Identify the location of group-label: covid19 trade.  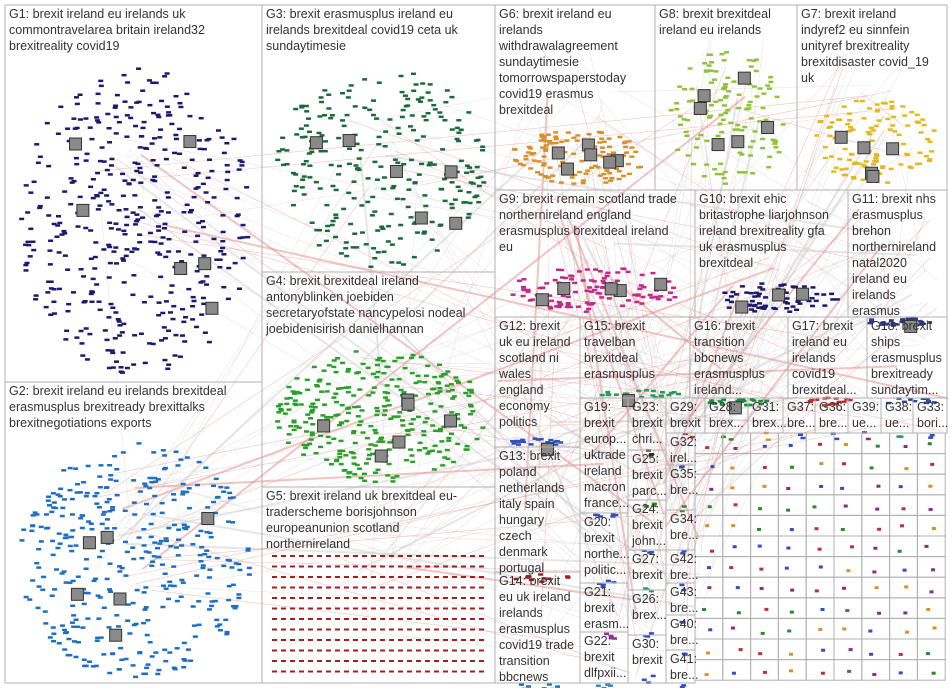
(536, 645).